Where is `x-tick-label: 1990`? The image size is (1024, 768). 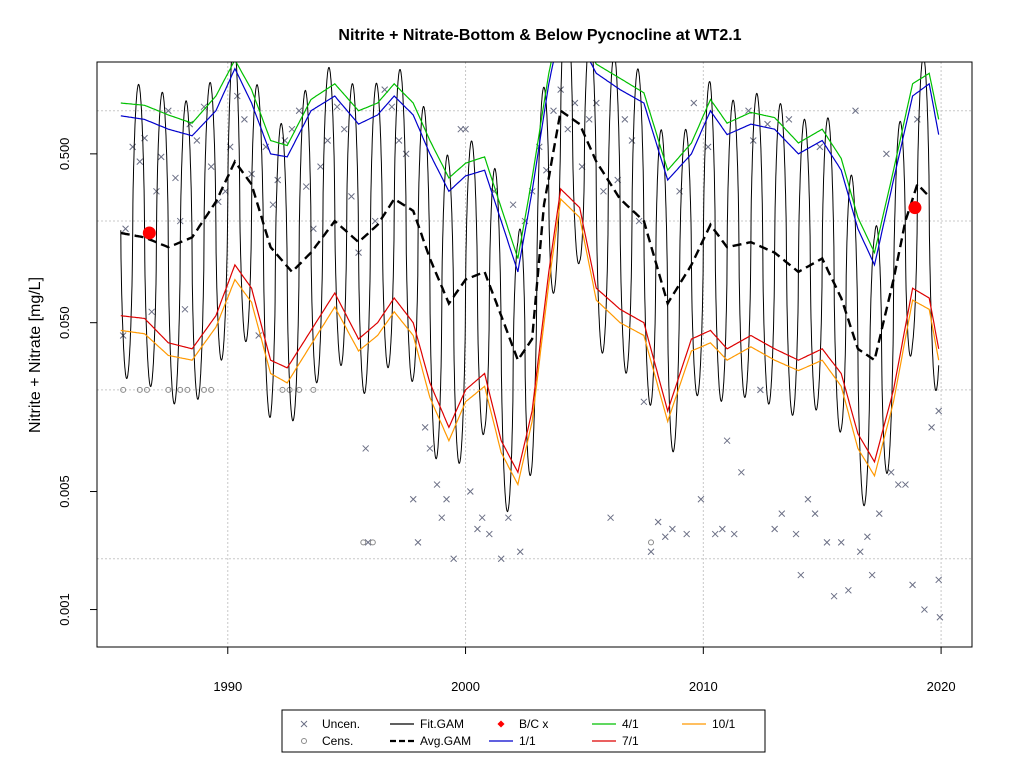 x-tick-label: 1990 is located at coordinates (227, 686).